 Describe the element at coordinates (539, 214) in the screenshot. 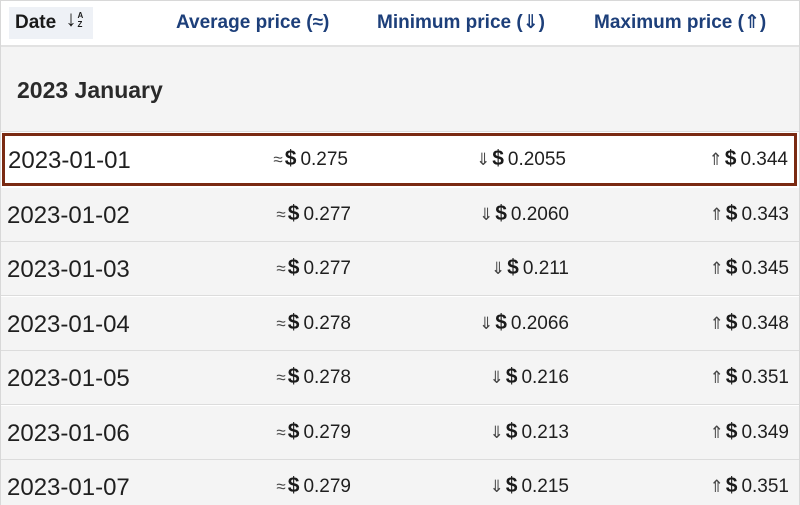

I see `minimum-price-value: 0.2060` at that location.